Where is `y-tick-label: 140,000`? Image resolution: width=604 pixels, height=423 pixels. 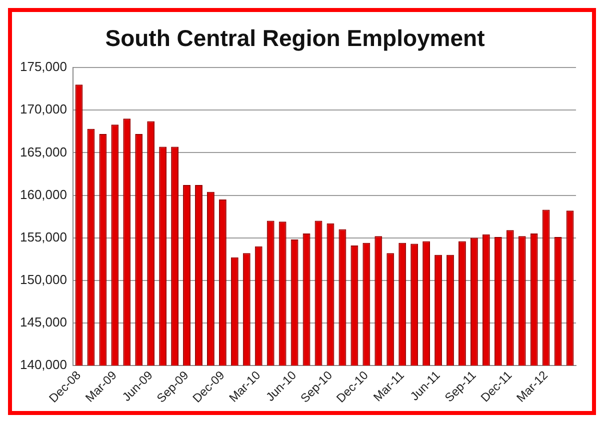 y-tick-label: 140,000 is located at coordinates (43, 364).